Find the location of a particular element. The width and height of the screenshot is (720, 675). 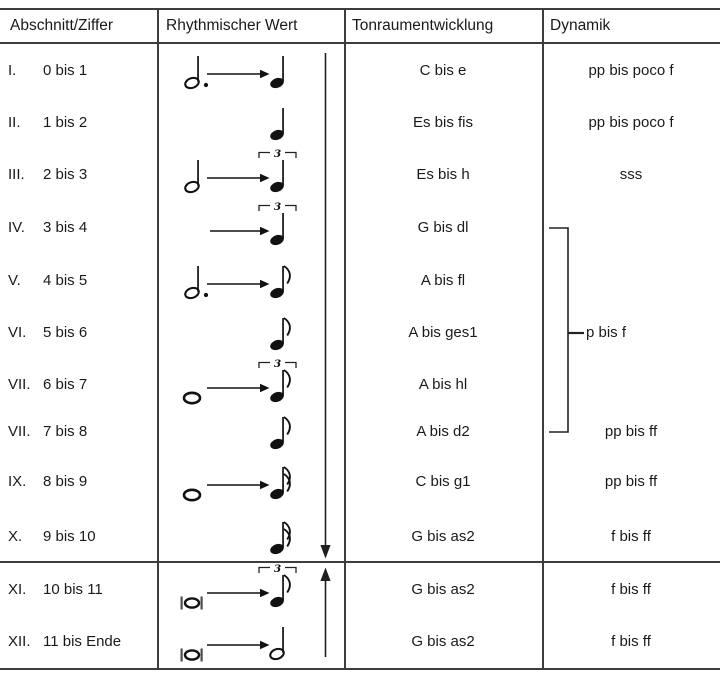

tonraum-cell: A bis fl is located at coordinates (443, 280).